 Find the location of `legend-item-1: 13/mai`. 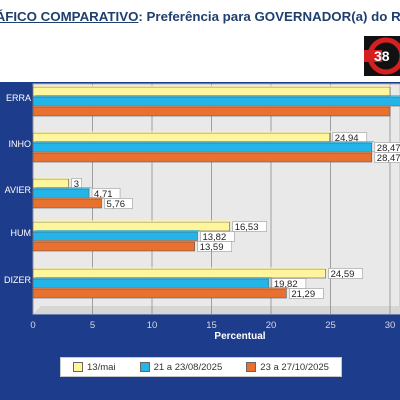

legend-item-1: 13/mai is located at coordinates (94, 367).